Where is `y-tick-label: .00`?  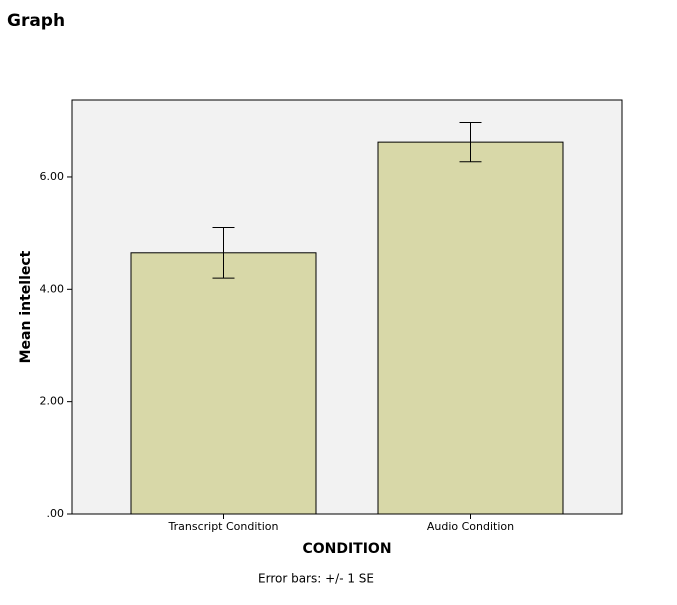
y-tick-label: .00 is located at coordinates (56, 513).